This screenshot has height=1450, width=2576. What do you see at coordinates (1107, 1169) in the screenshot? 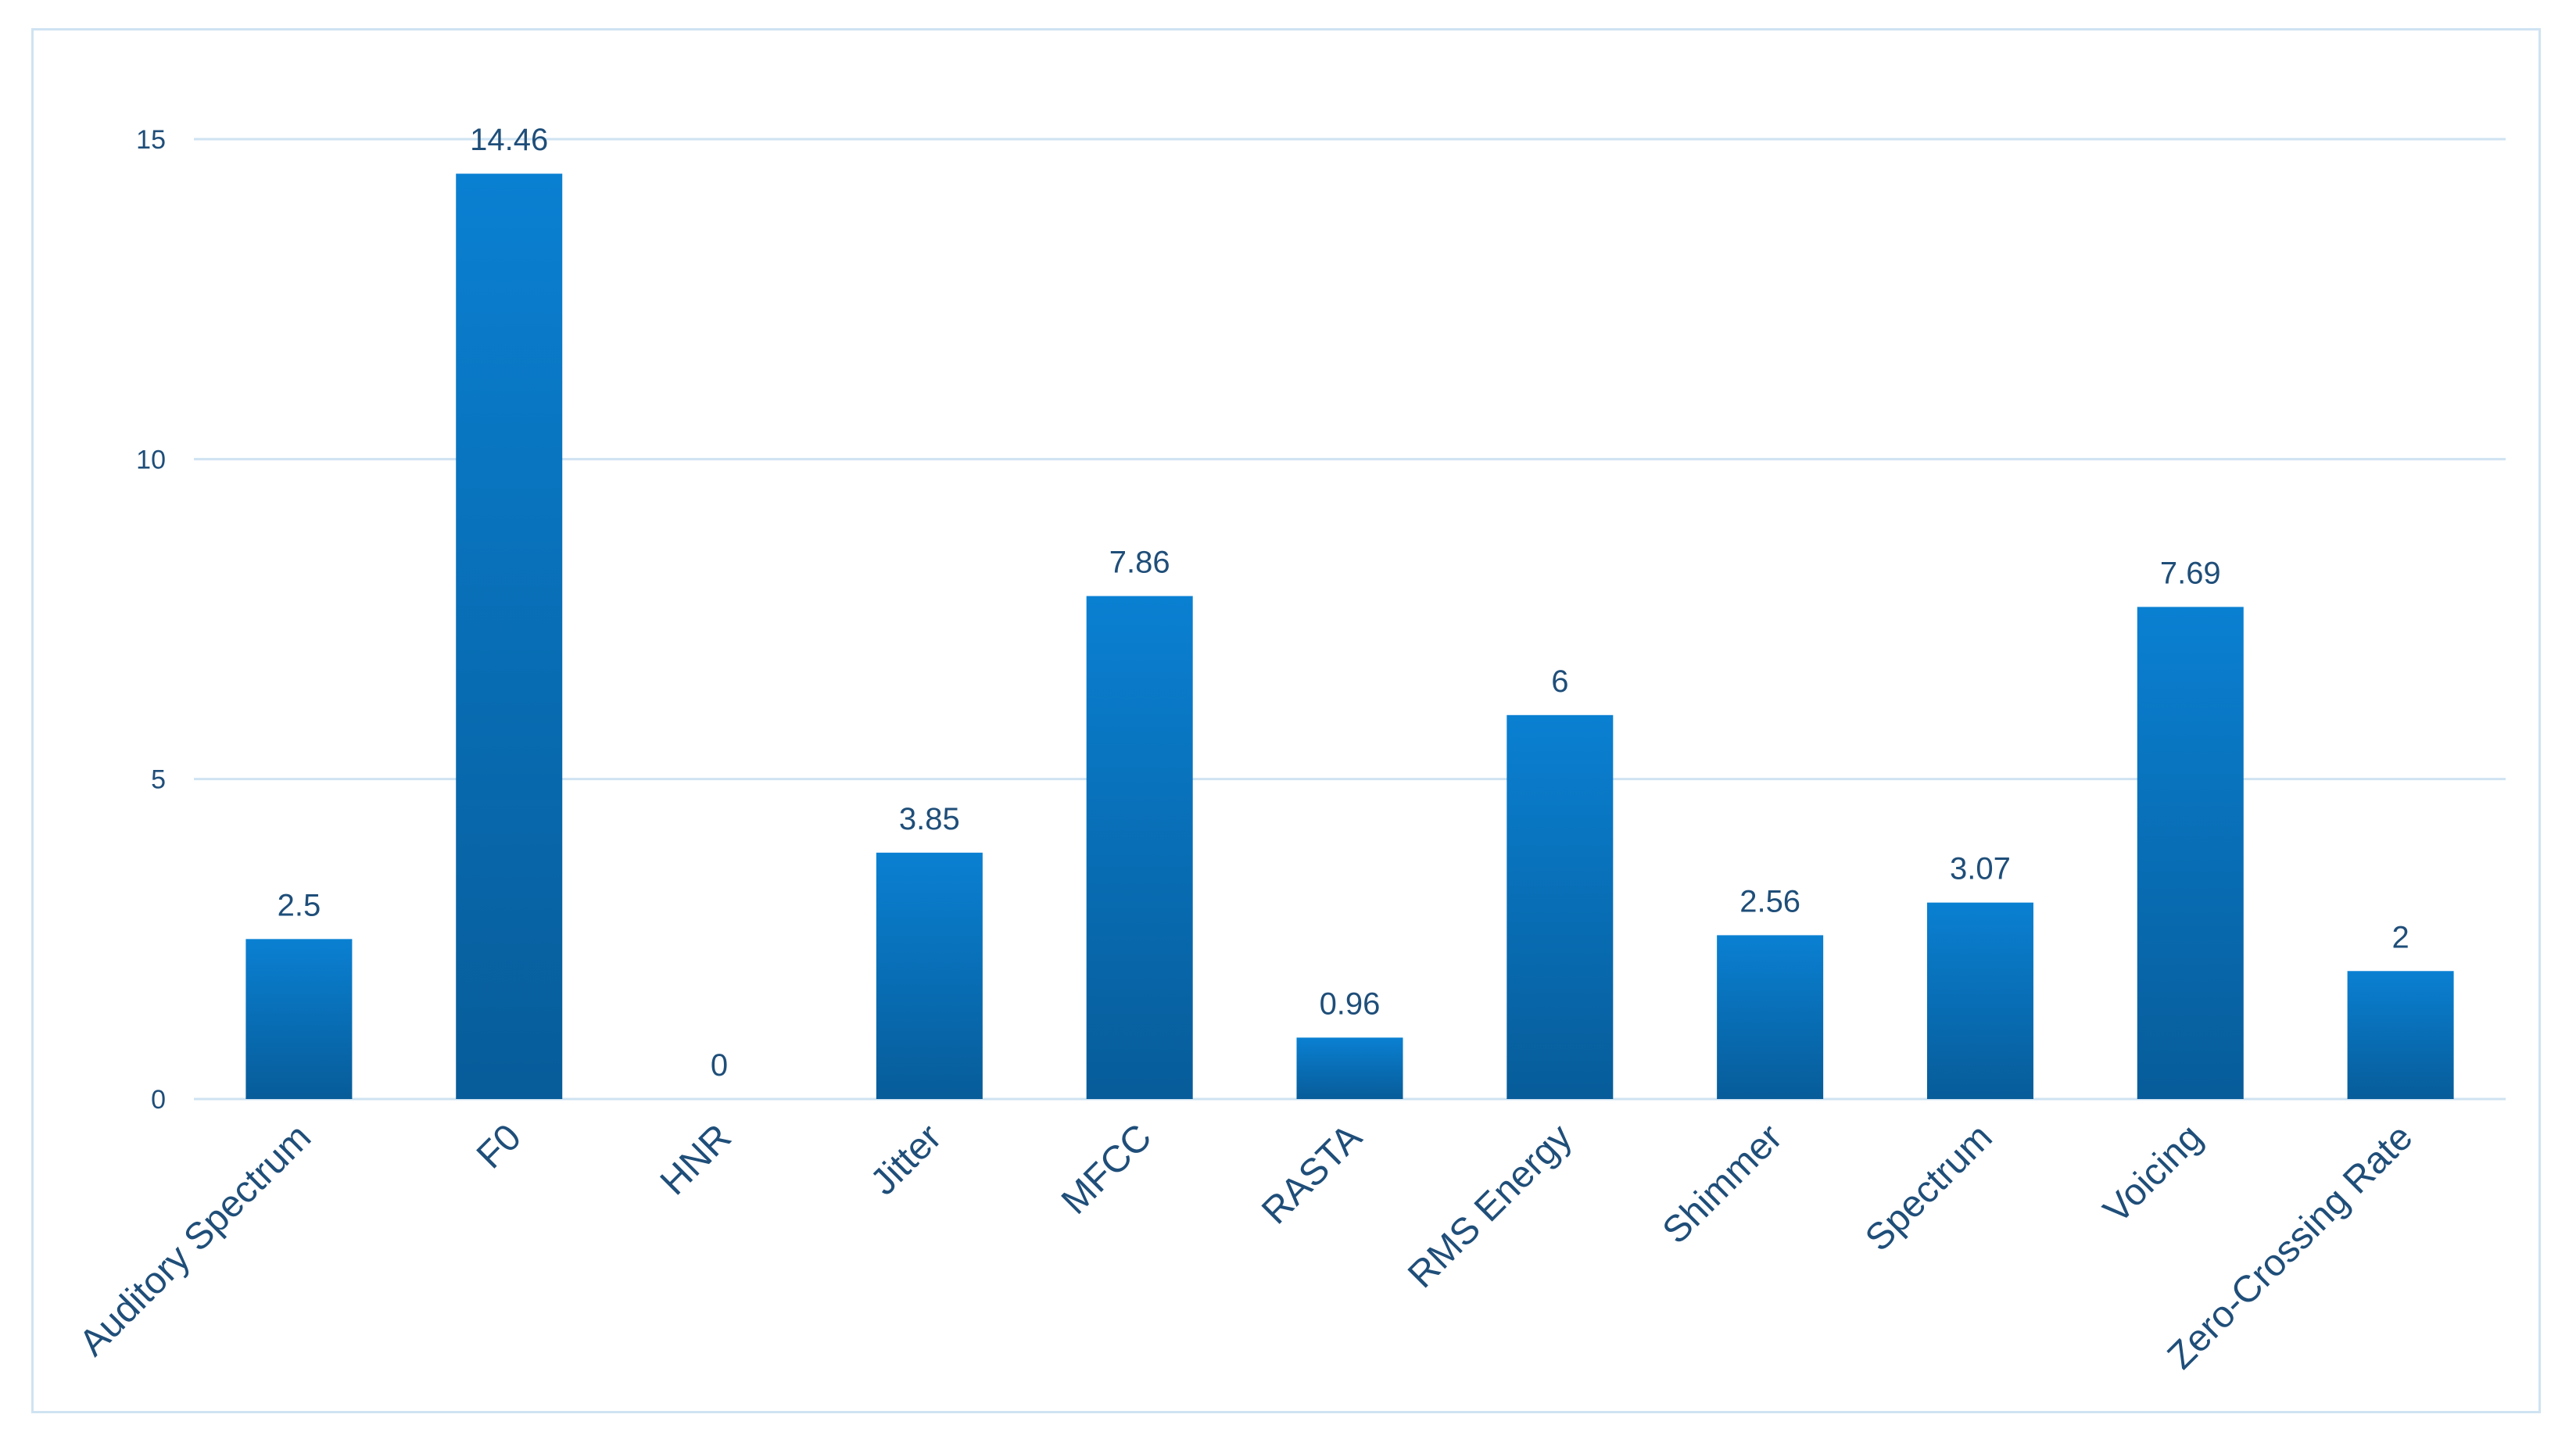
I see `x-category-label: MFCC` at bounding box center [1107, 1169].